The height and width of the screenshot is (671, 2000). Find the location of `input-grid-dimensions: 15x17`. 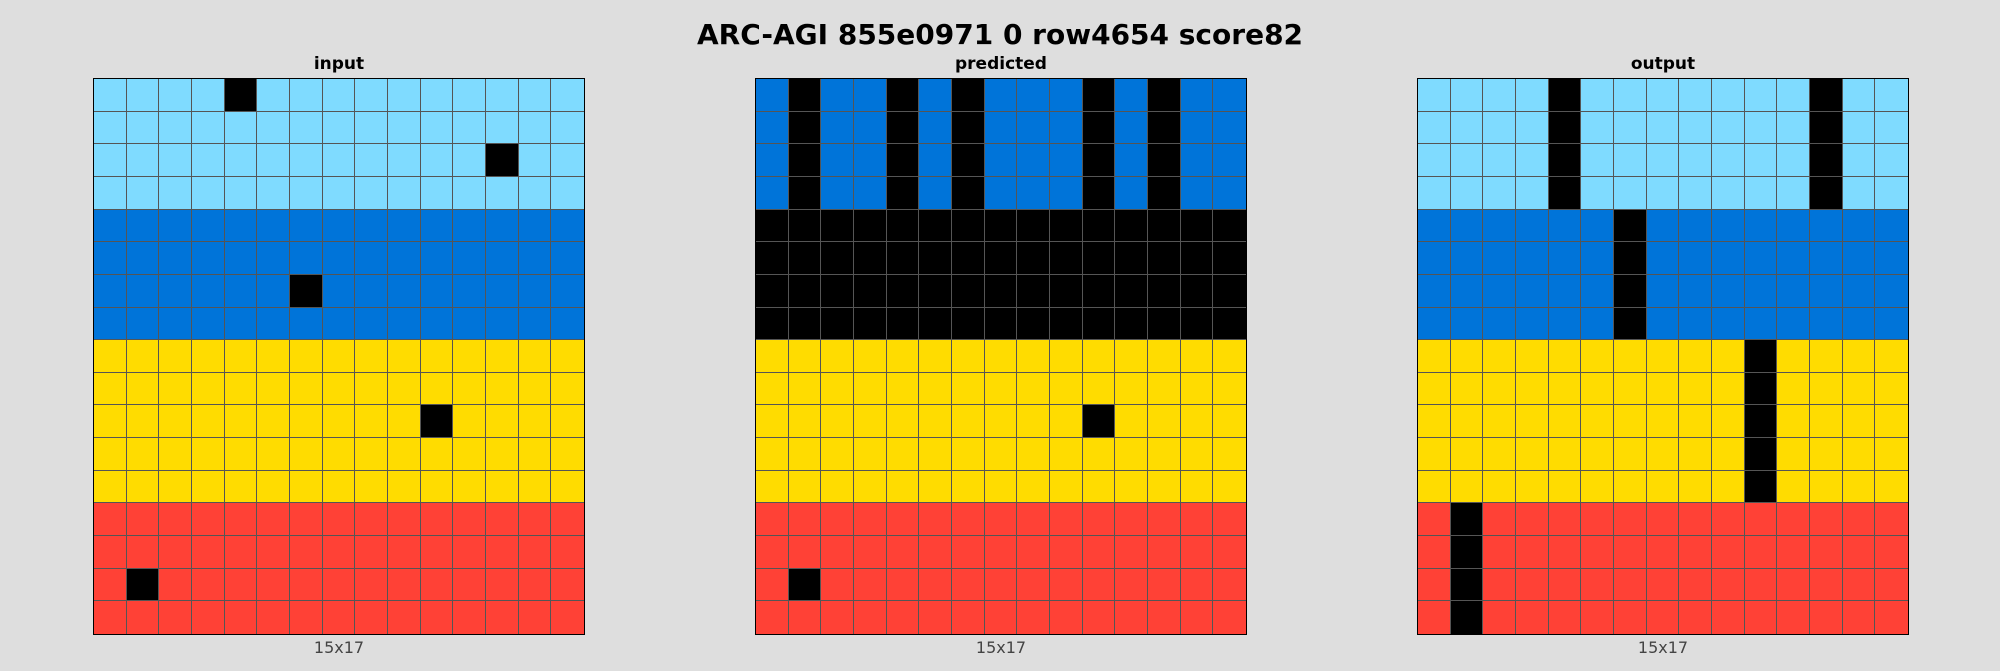

input-grid-dimensions: 15x17 is located at coordinates (339, 647).